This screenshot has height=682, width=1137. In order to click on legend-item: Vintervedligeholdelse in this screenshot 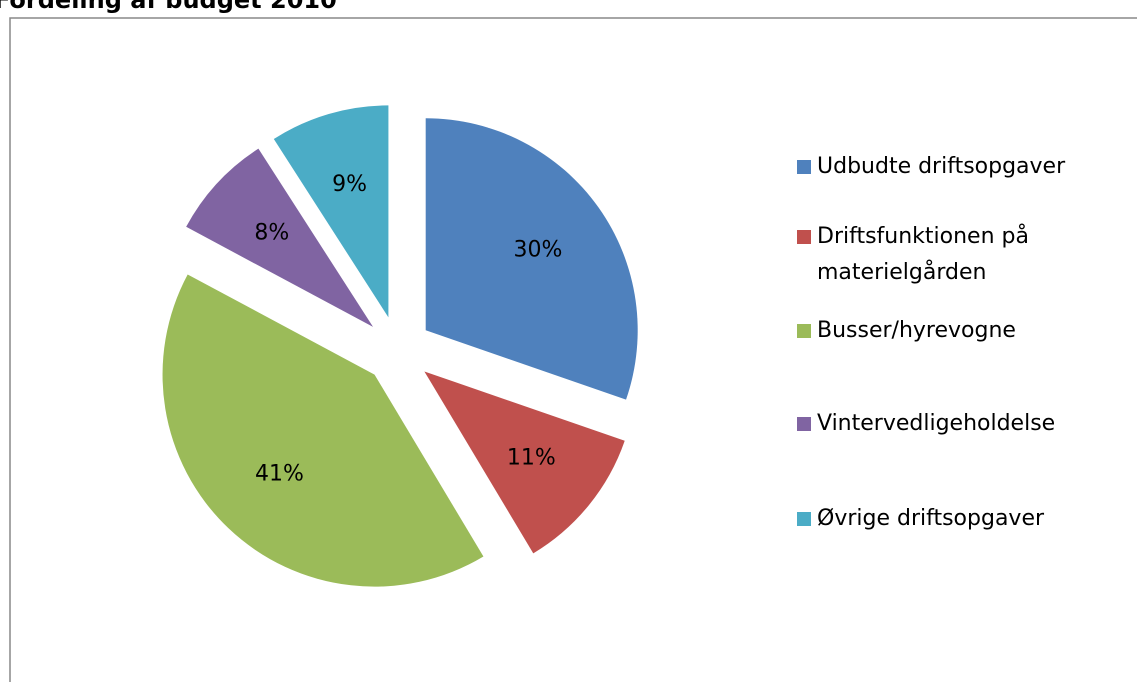, I will do `click(957, 424)`.